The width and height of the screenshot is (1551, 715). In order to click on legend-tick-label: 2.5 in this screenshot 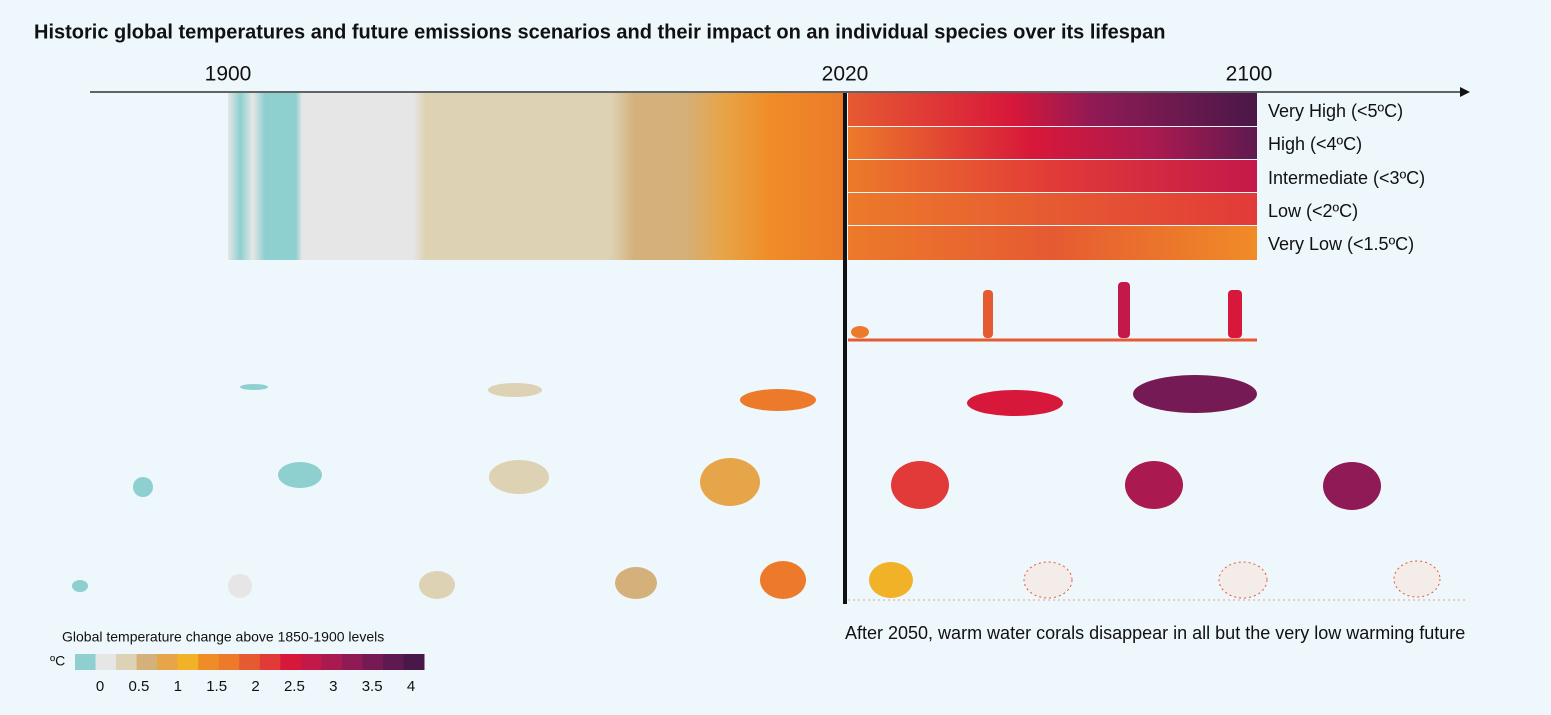, I will do `click(294, 686)`.